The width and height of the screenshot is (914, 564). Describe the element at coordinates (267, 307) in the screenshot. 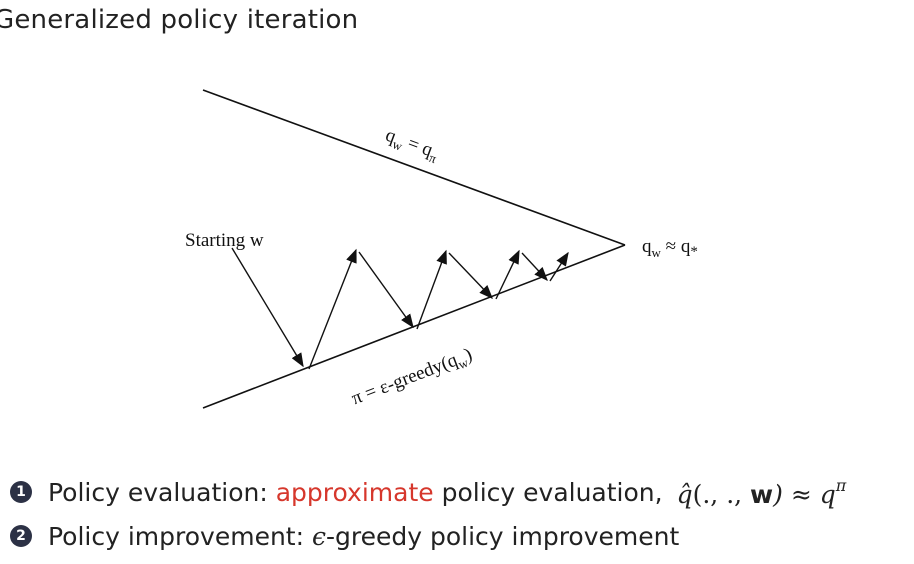

I see `arrow-start` at that location.